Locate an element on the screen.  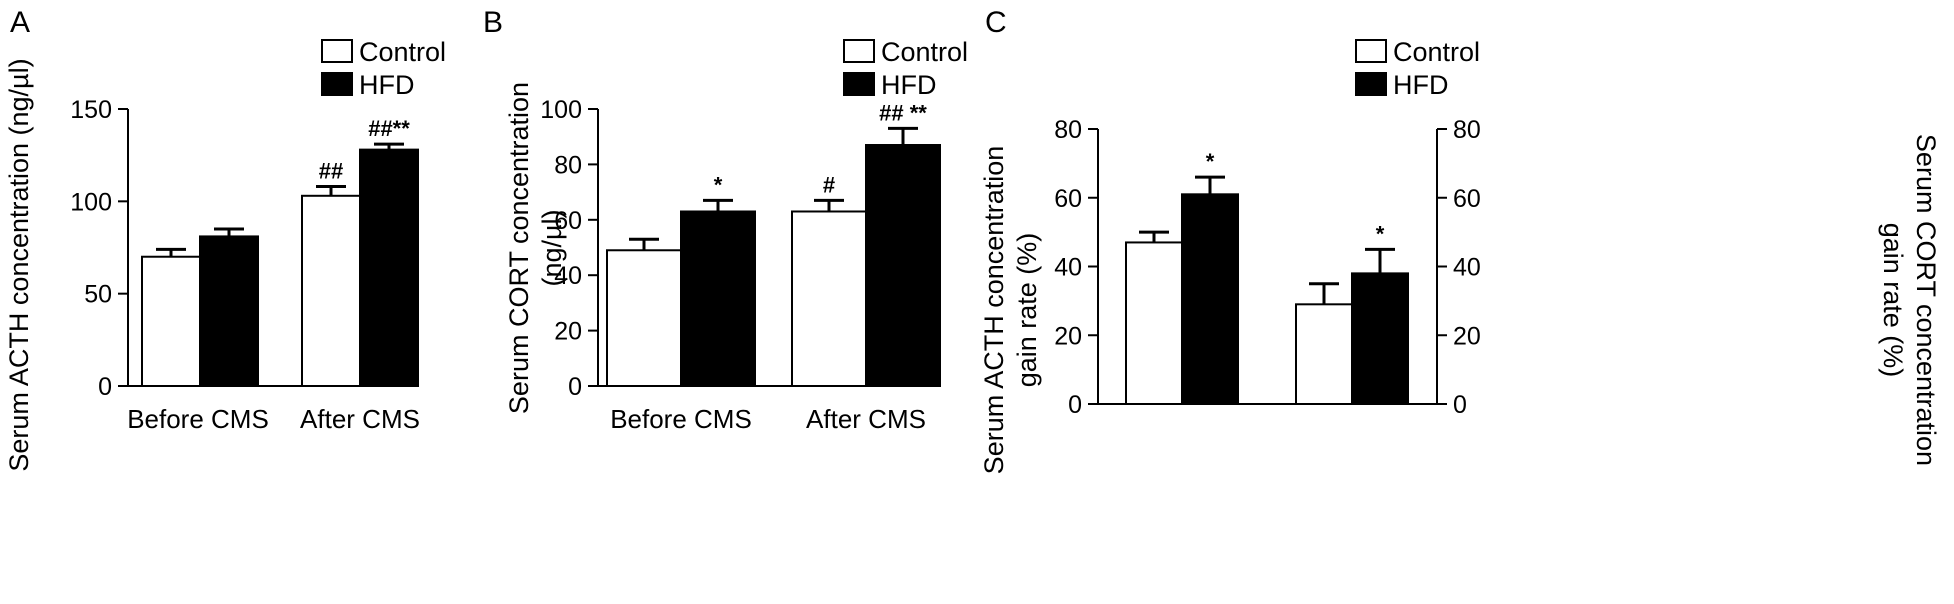
panel-b-ylabel-unit: (ng/µl) is located at coordinates (552, 247).